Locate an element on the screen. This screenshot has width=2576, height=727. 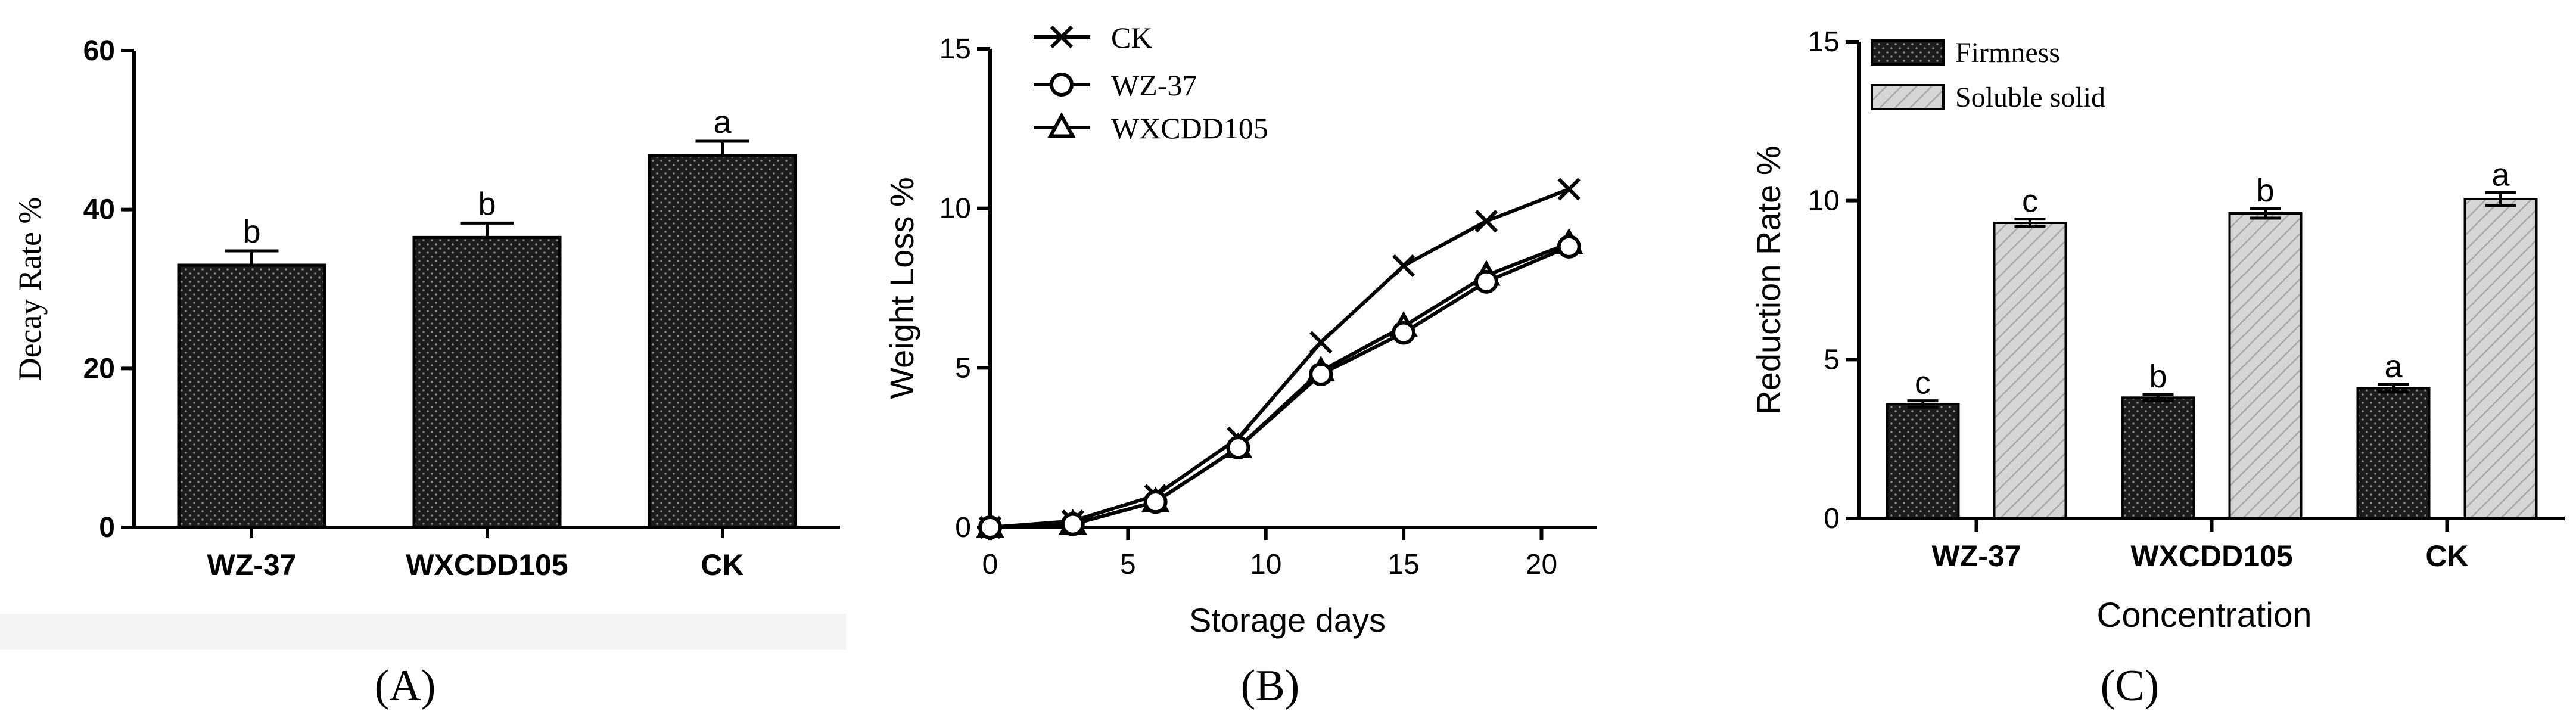
bar-c-Firmness-WXCDD105 is located at coordinates (2158, 458).